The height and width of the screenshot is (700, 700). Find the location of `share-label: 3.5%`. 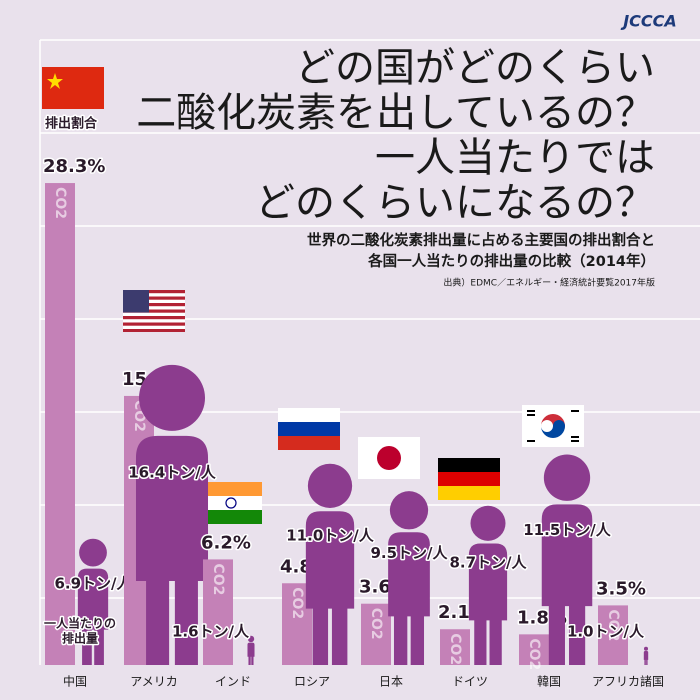

share-label: 3.5% is located at coordinates (621, 588).